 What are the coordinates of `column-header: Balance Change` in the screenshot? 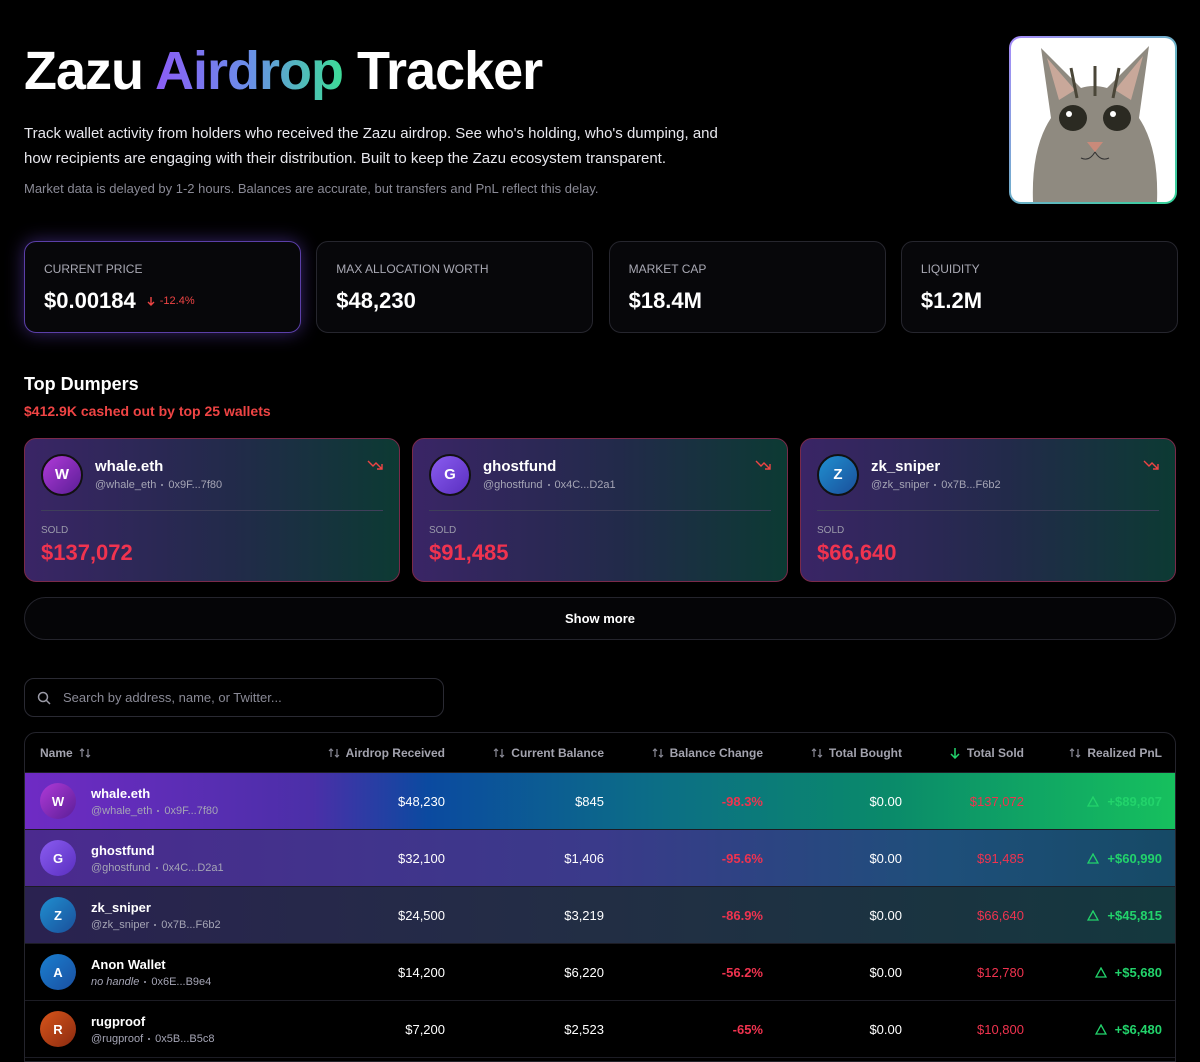 It's located at (683, 753).